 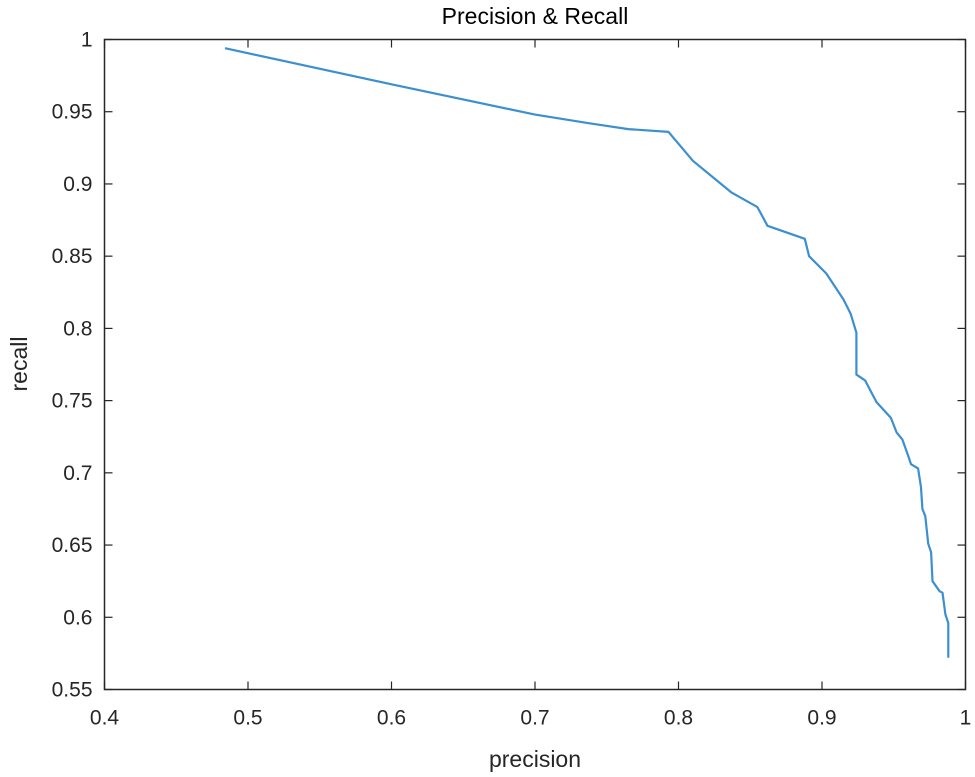 What do you see at coordinates (821, 718) in the screenshot?
I see `x-tick-label: 0.9` at bounding box center [821, 718].